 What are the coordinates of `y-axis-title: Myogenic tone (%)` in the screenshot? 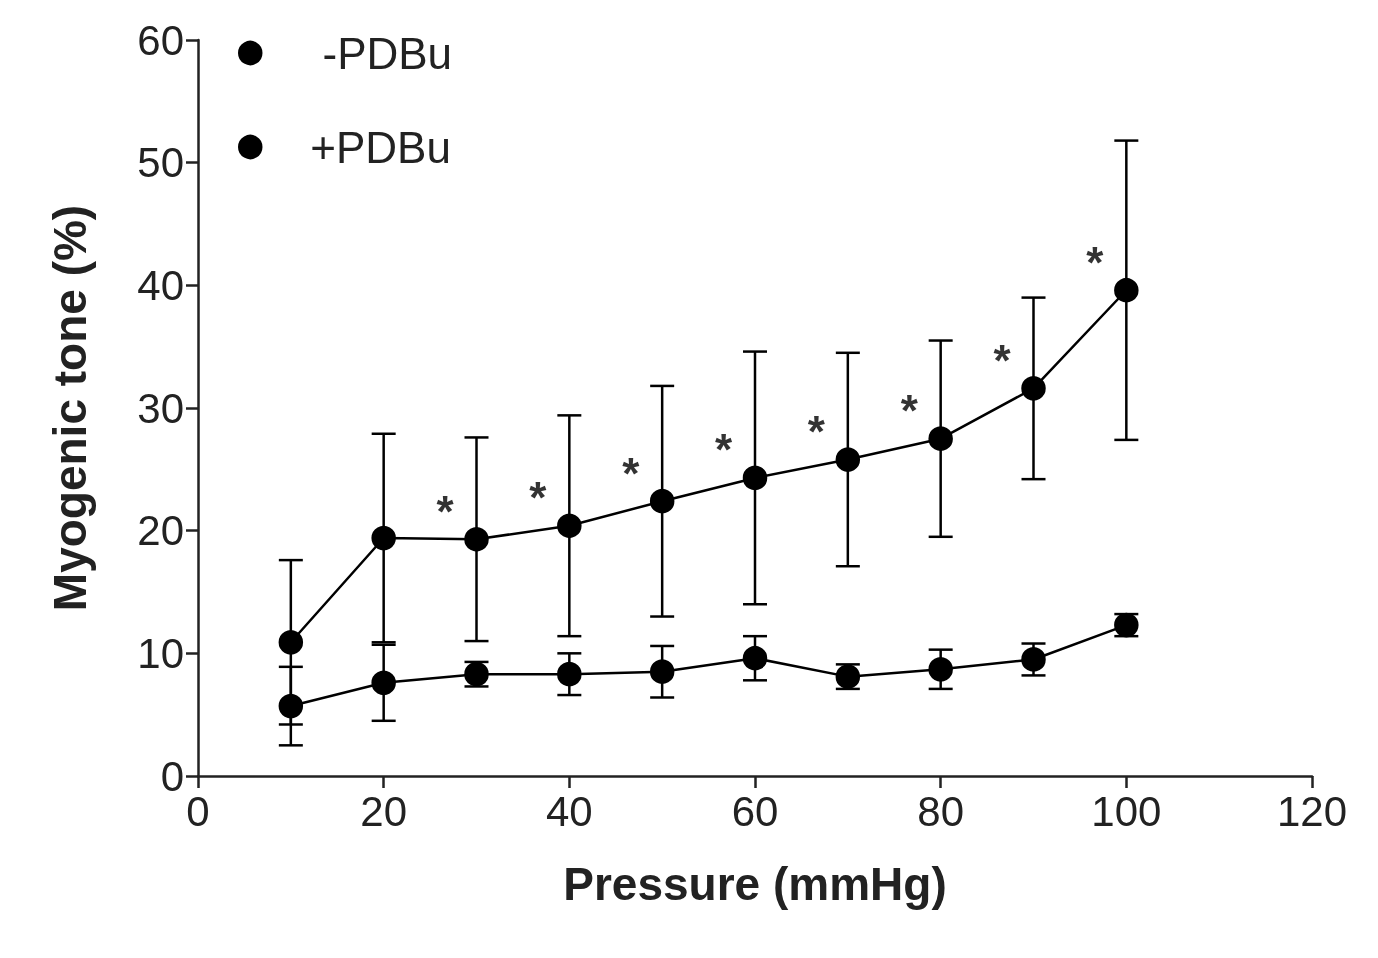 It's located at (70, 408).